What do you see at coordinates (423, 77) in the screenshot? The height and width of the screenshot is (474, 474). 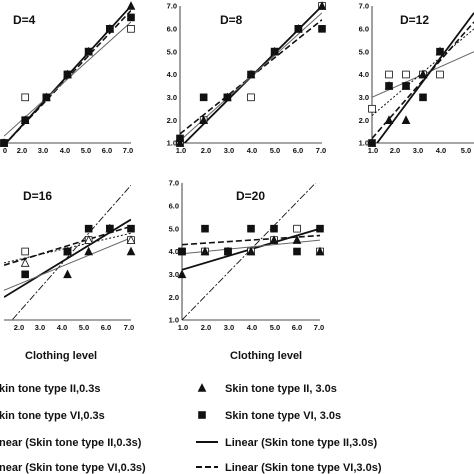 I see `fit-lines` at bounding box center [423, 77].